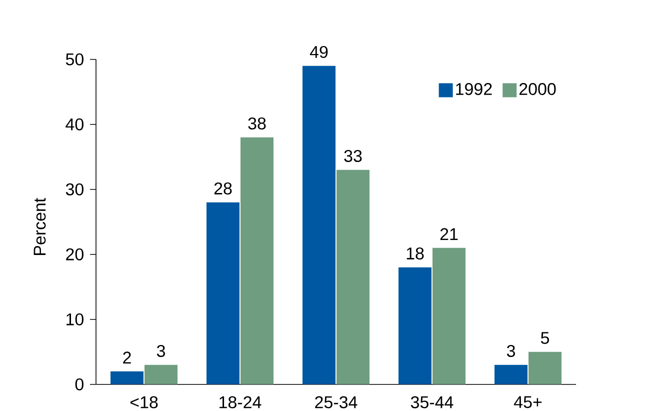  Describe the element at coordinates (545, 338) in the screenshot. I see `data-label: 5` at that location.